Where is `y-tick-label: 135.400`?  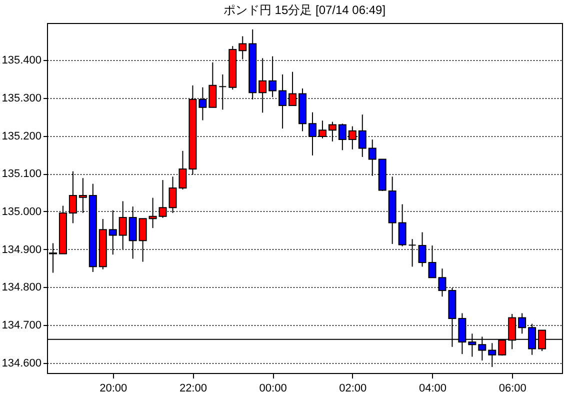 y-tick-label: 135.400 is located at coordinates (22, 60).